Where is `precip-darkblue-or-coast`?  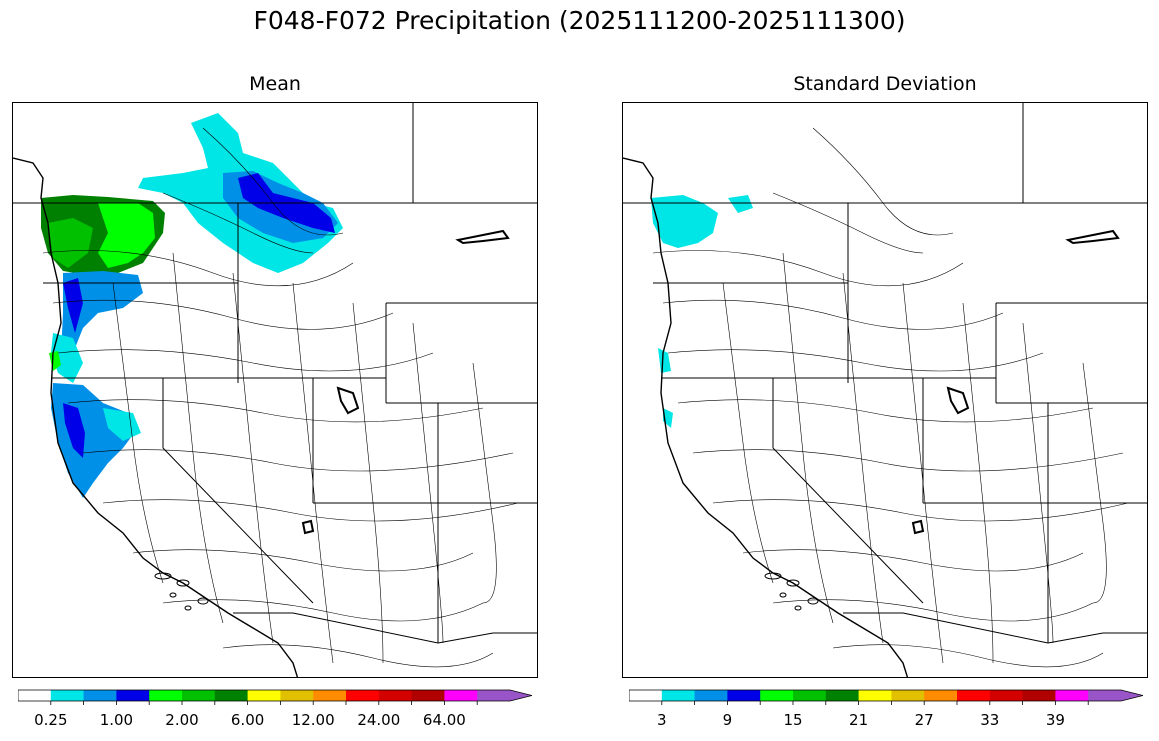
precip-darkblue-or-coast is located at coordinates (73, 305).